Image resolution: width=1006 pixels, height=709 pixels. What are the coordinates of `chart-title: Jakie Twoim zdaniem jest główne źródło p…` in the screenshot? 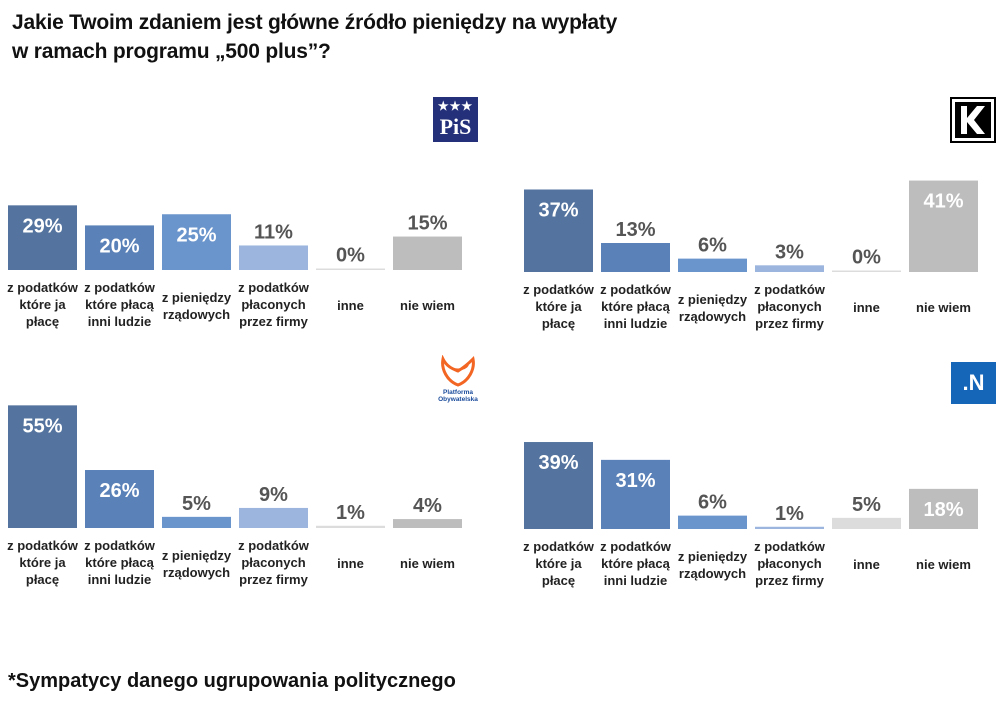 It's located at (412, 37).